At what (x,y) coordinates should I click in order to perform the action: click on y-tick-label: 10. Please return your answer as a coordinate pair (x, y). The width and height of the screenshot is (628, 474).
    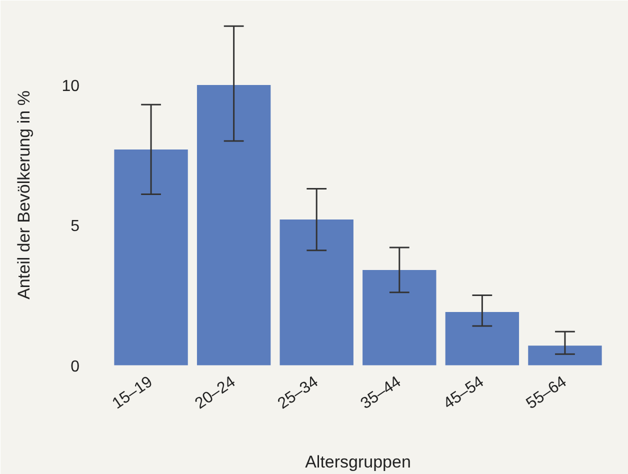
    Looking at the image, I should click on (71, 86).